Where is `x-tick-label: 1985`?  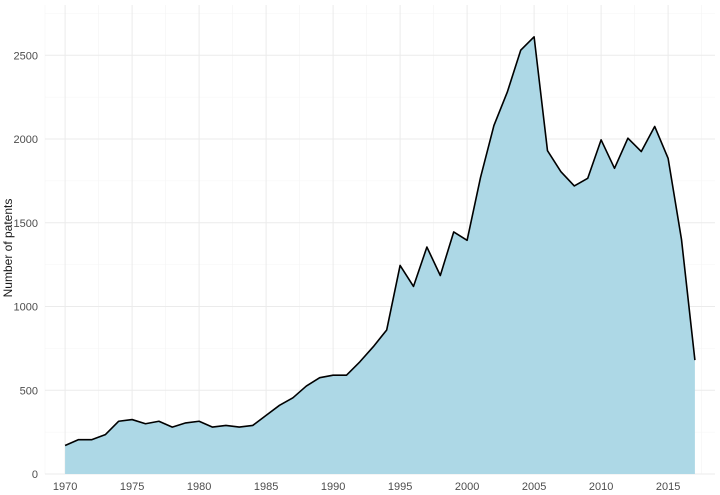
x-tick-label: 1985 is located at coordinates (266, 487).